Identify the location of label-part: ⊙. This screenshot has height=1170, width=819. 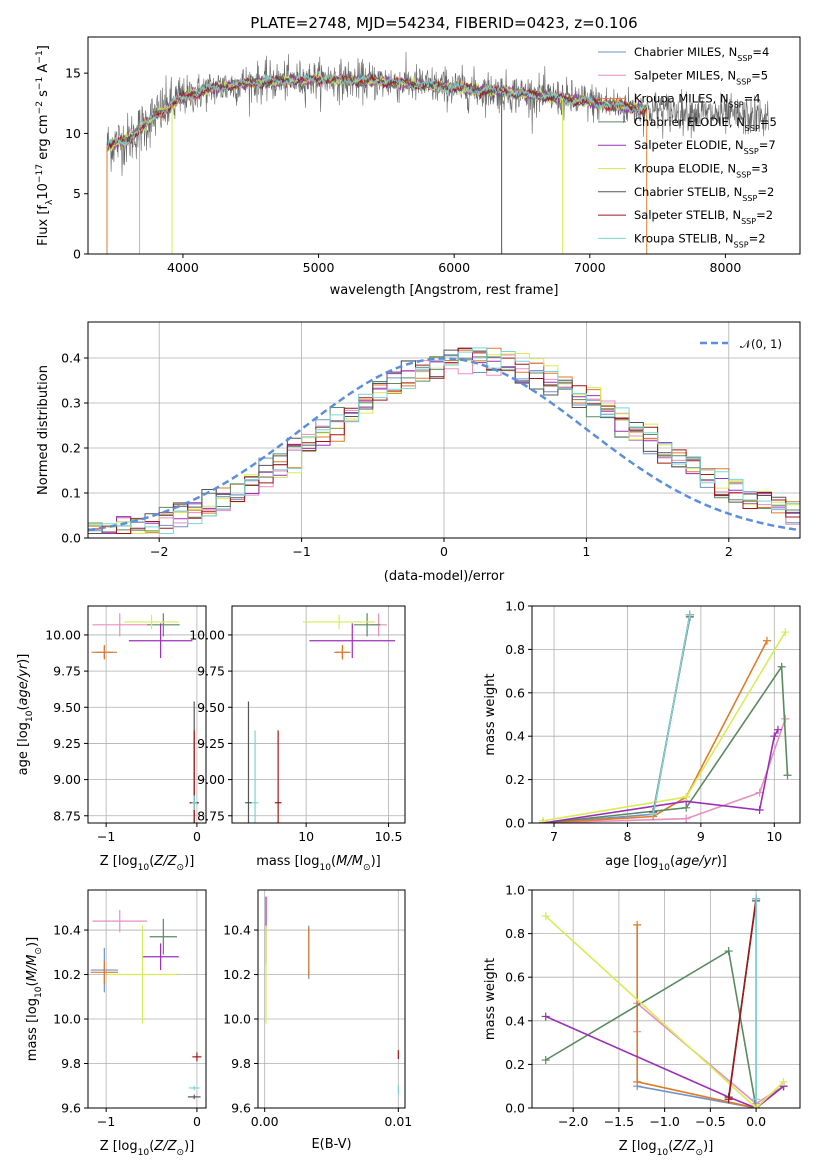
(700, 1153).